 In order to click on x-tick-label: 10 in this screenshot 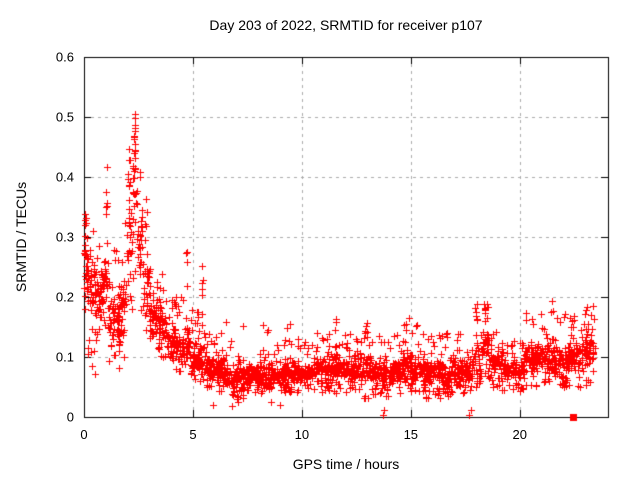, I will do `click(302, 434)`.